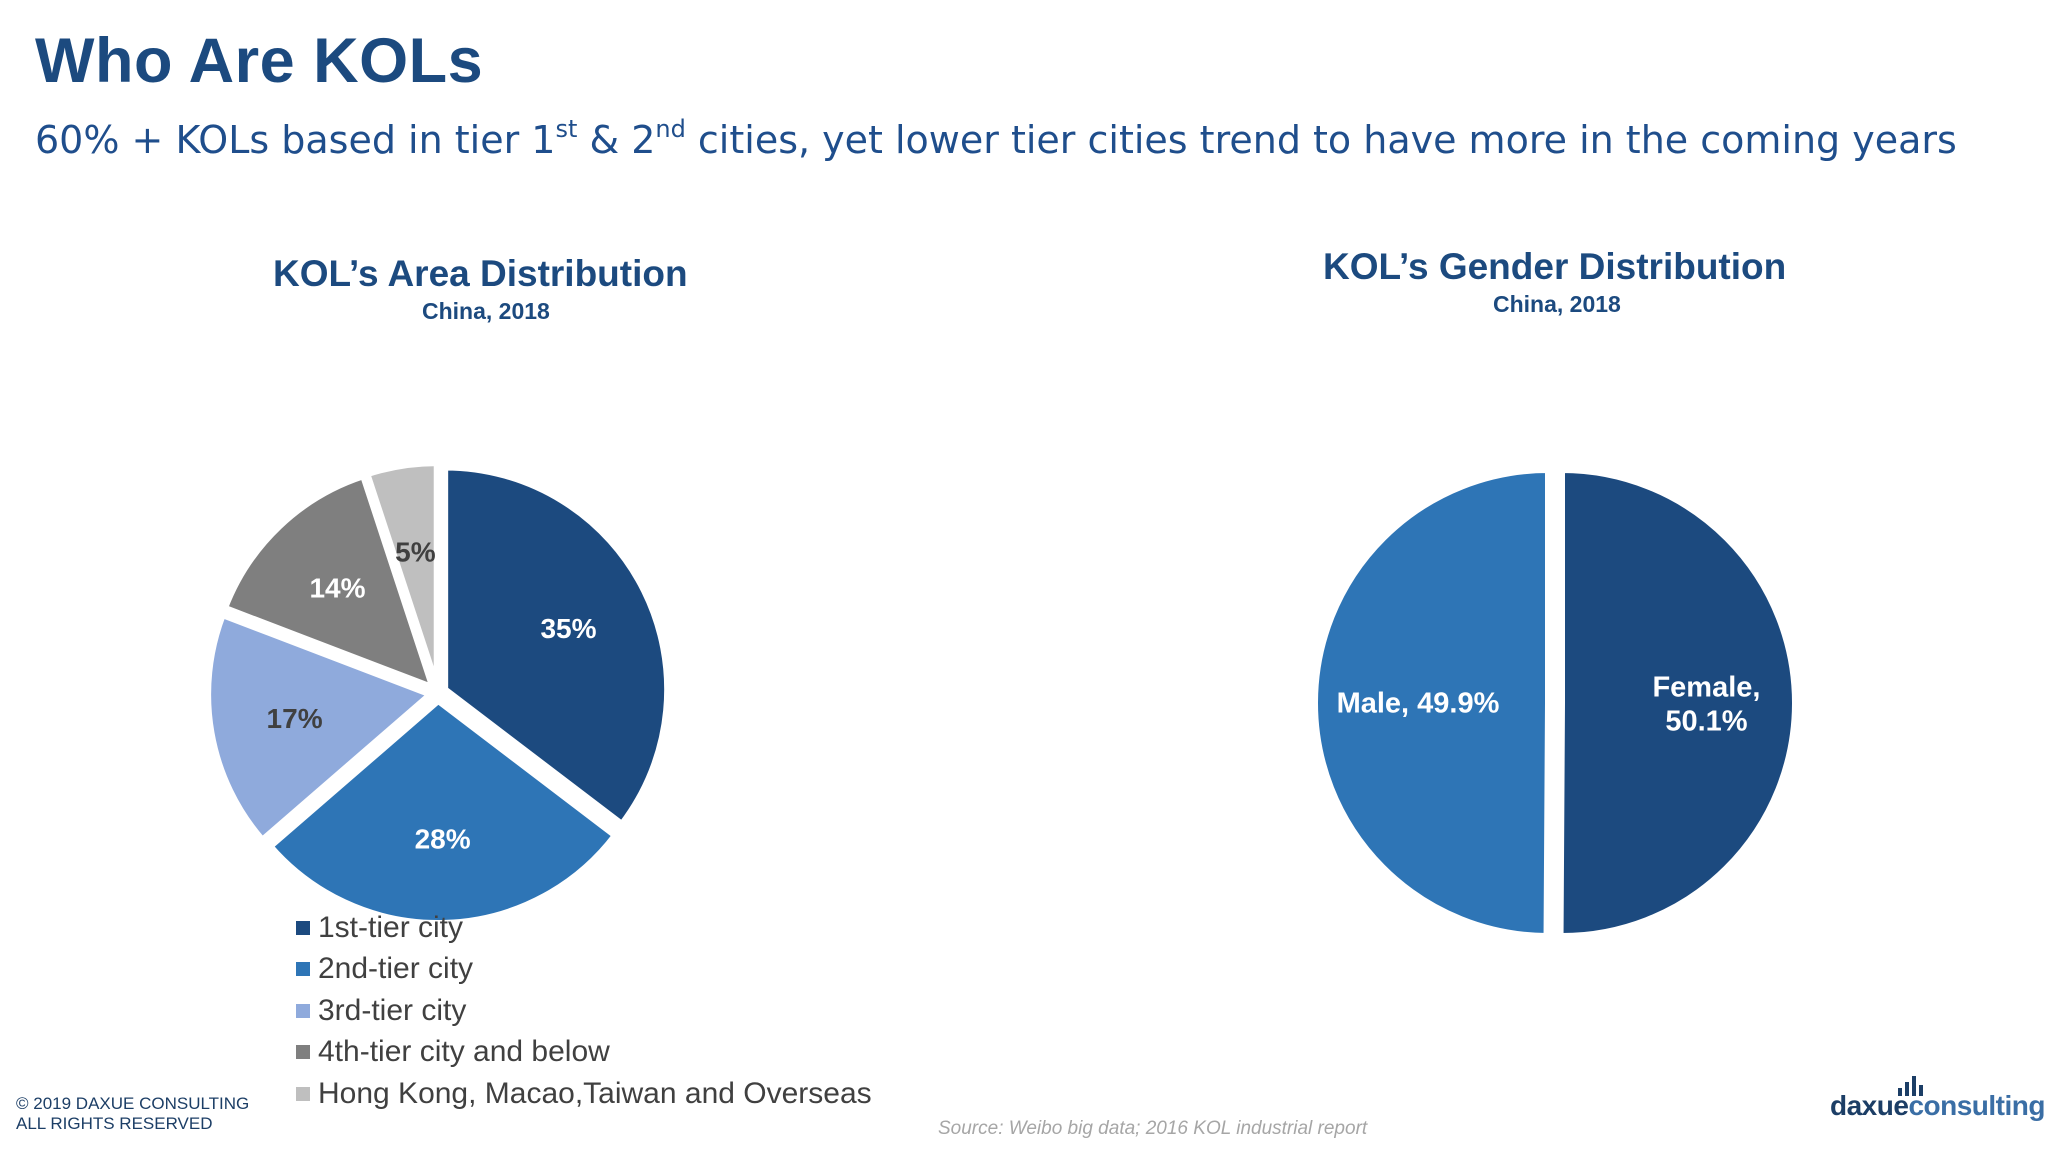  What do you see at coordinates (303, 969) in the screenshot?
I see `legend-swatch-2nd-tier` at bounding box center [303, 969].